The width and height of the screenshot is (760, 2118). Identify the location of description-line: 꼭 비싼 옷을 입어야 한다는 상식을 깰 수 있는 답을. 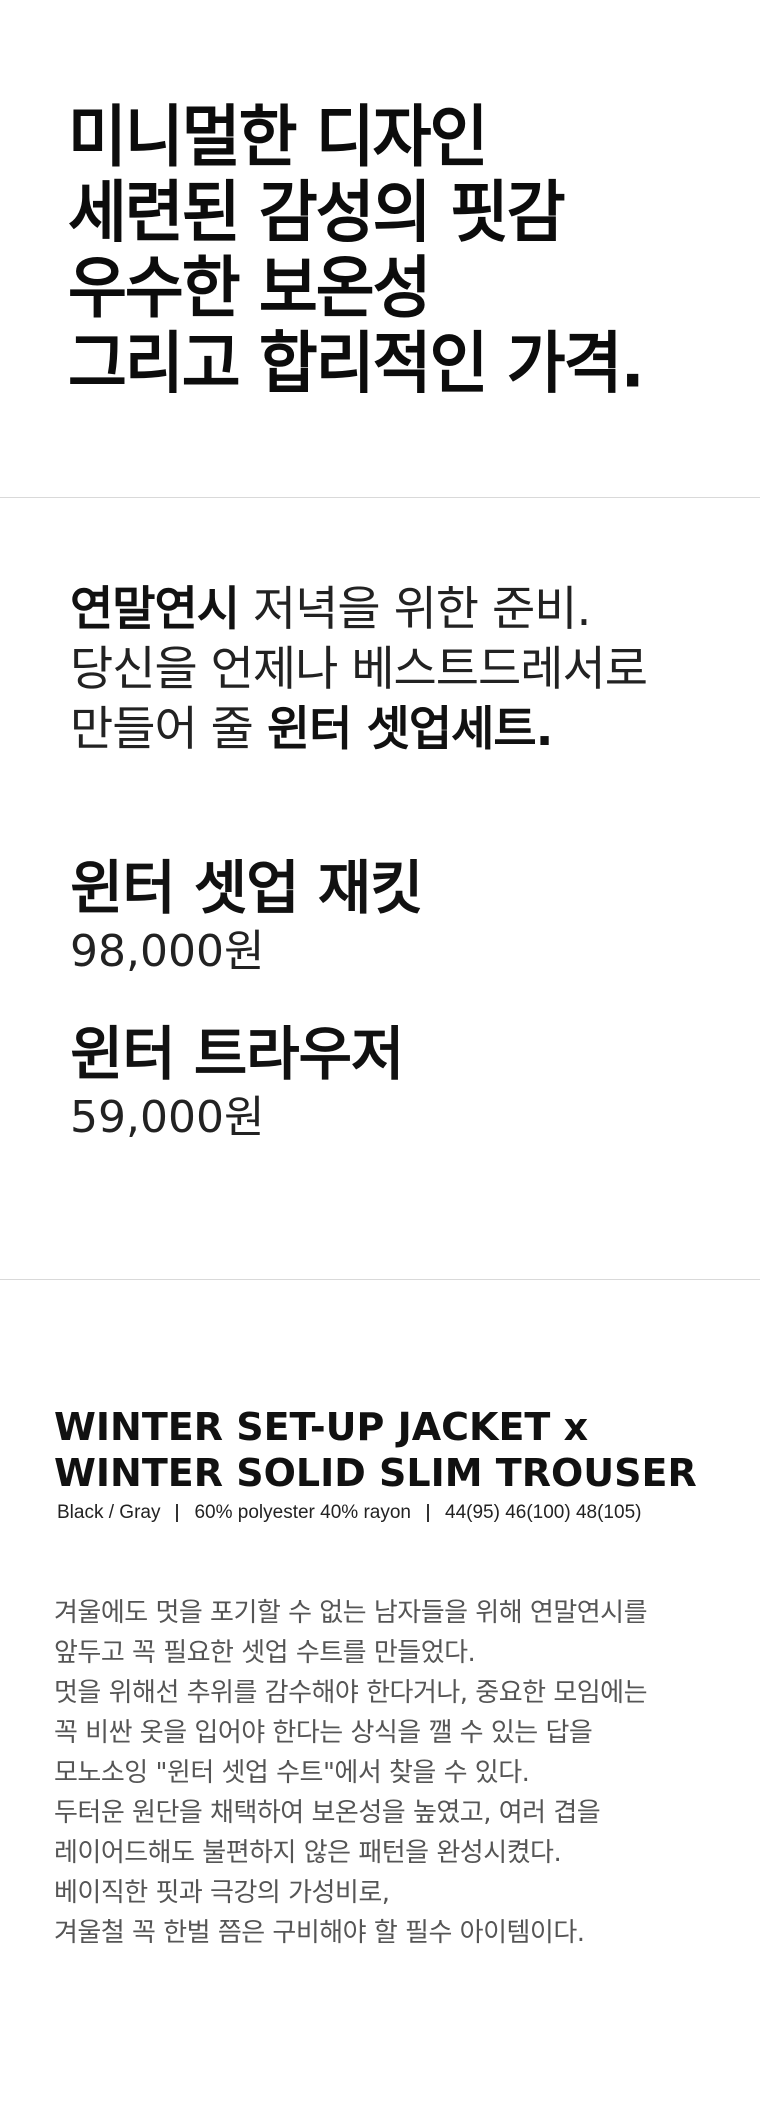
(323, 1733).